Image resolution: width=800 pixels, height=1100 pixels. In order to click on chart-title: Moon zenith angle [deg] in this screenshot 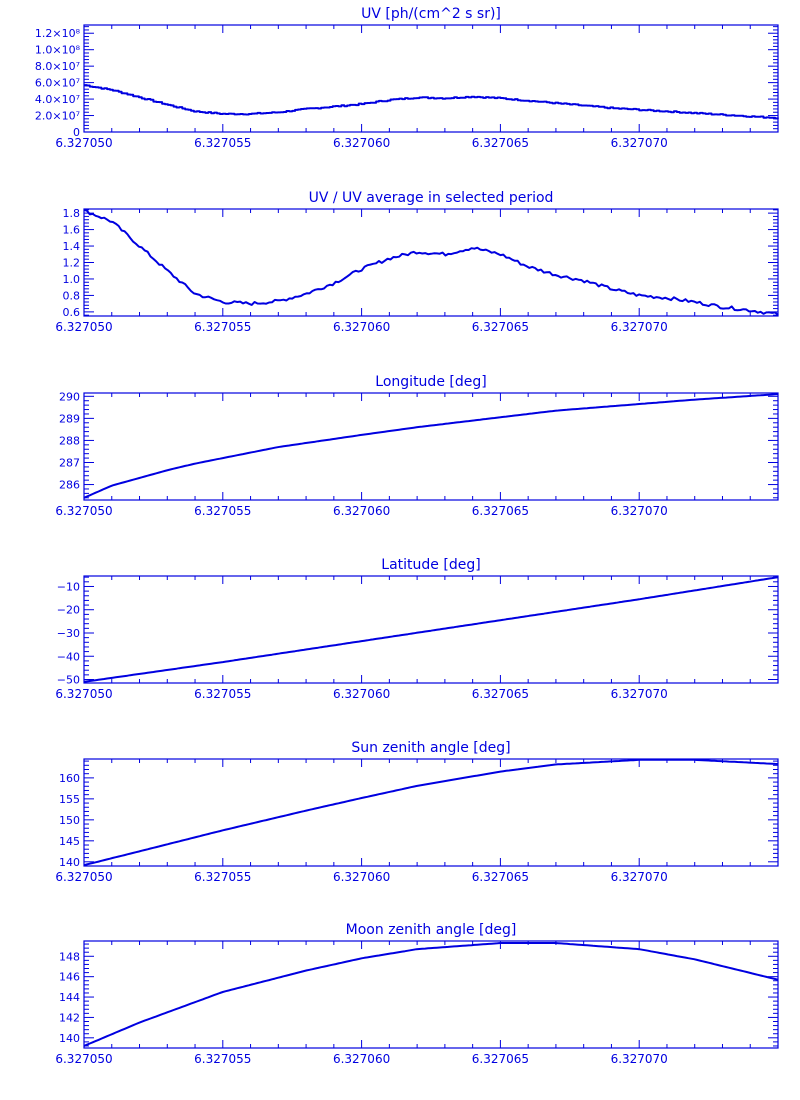, I will do `click(431, 930)`.